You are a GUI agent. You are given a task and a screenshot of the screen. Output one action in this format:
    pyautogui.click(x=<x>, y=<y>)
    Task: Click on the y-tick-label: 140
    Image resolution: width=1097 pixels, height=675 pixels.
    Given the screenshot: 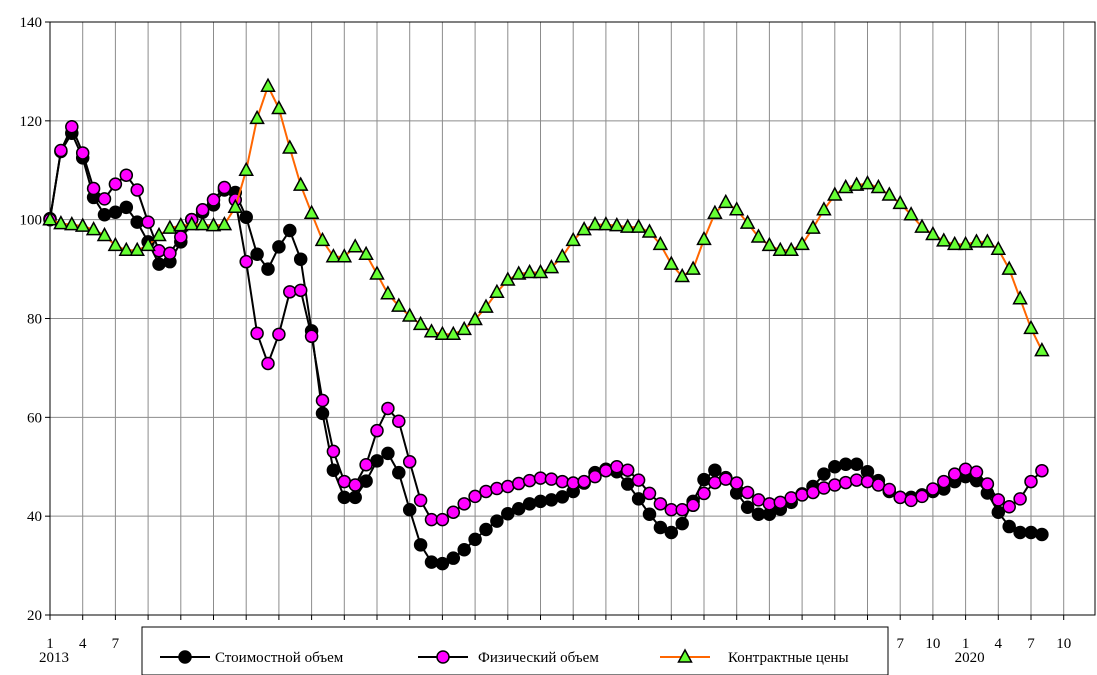 What is the action you would take?
    pyautogui.click(x=31, y=23)
    